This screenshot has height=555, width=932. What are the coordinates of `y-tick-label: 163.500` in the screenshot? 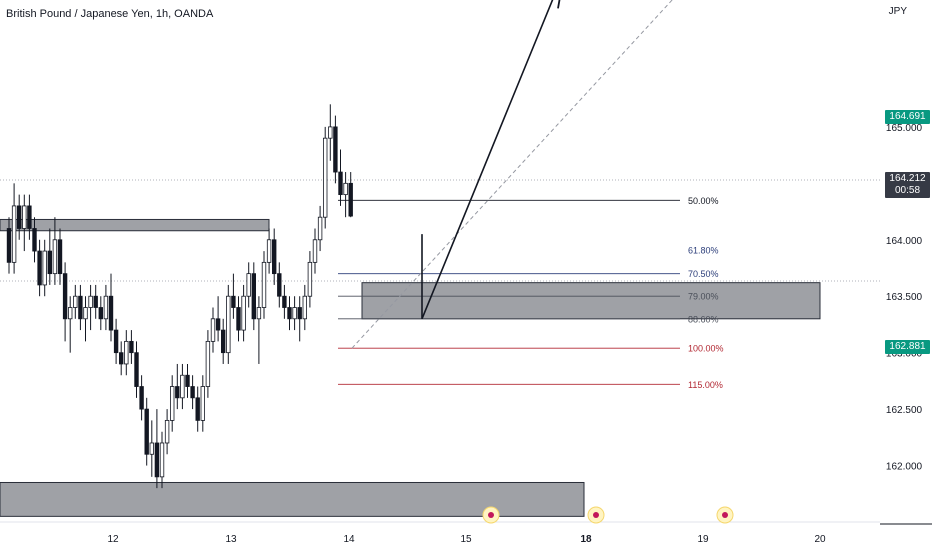 It's located at (904, 297).